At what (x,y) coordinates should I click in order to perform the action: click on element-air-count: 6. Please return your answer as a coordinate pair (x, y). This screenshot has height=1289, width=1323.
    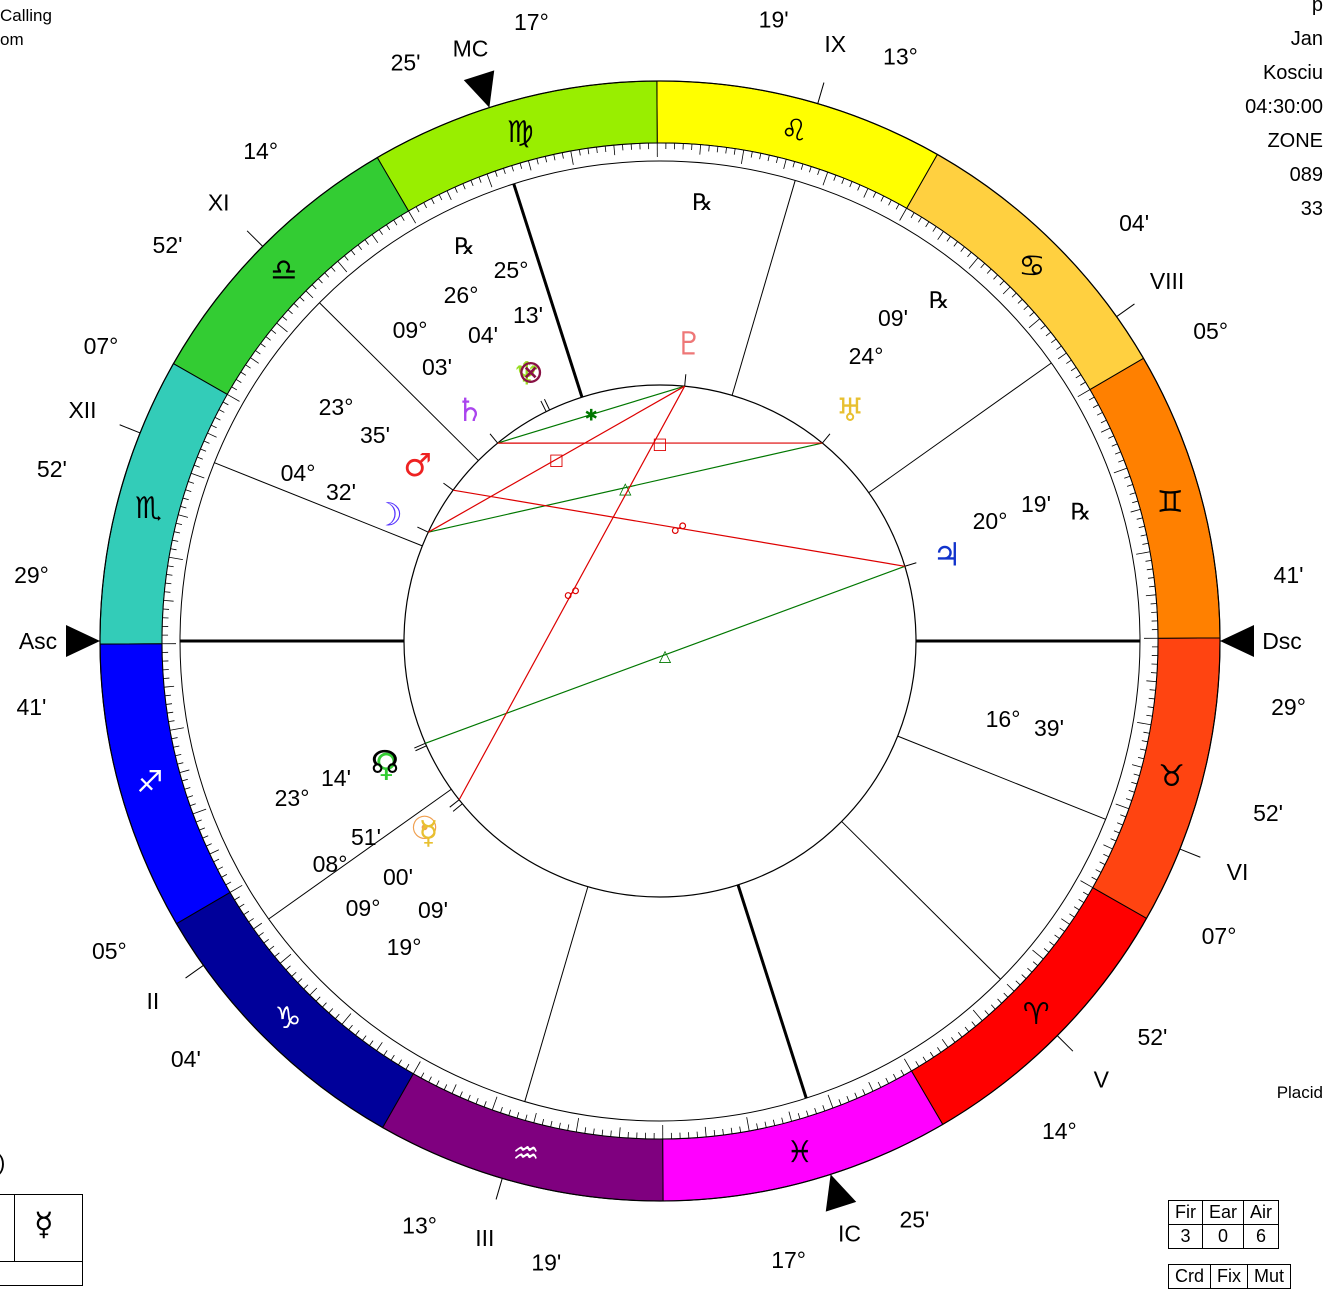
    Looking at the image, I should click on (1261, 1237).